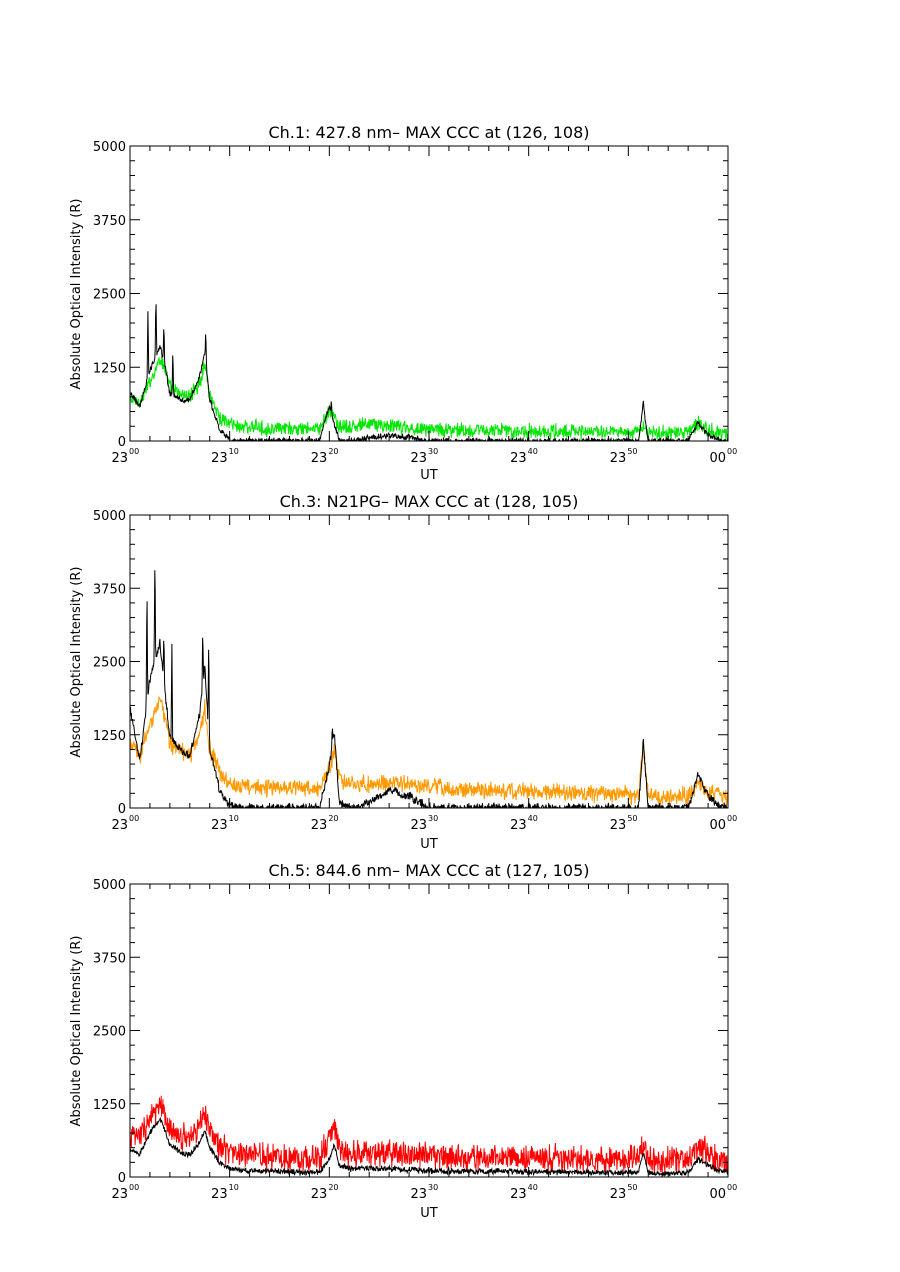  Describe the element at coordinates (428, 132) in the screenshot. I see `chart-title: Ch.1: 427.8 nm– MAX CCC at (126, 108)` at that location.